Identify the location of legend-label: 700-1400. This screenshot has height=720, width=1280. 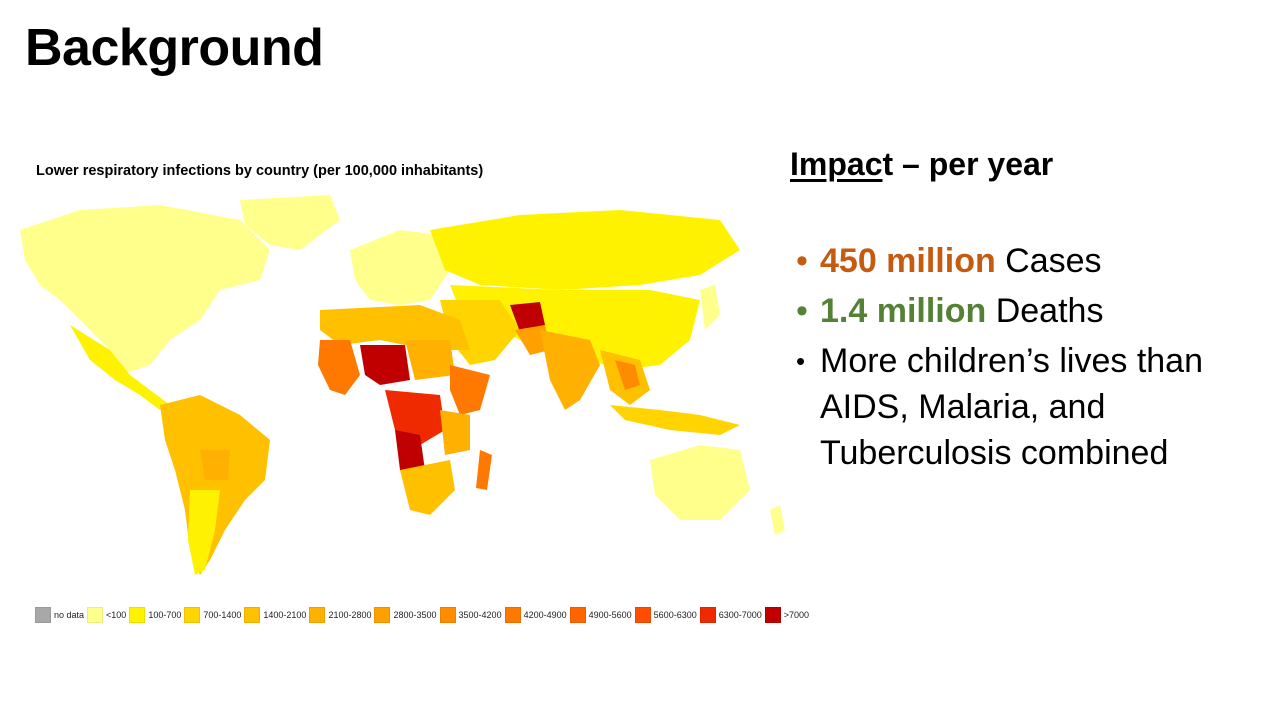
(222, 615).